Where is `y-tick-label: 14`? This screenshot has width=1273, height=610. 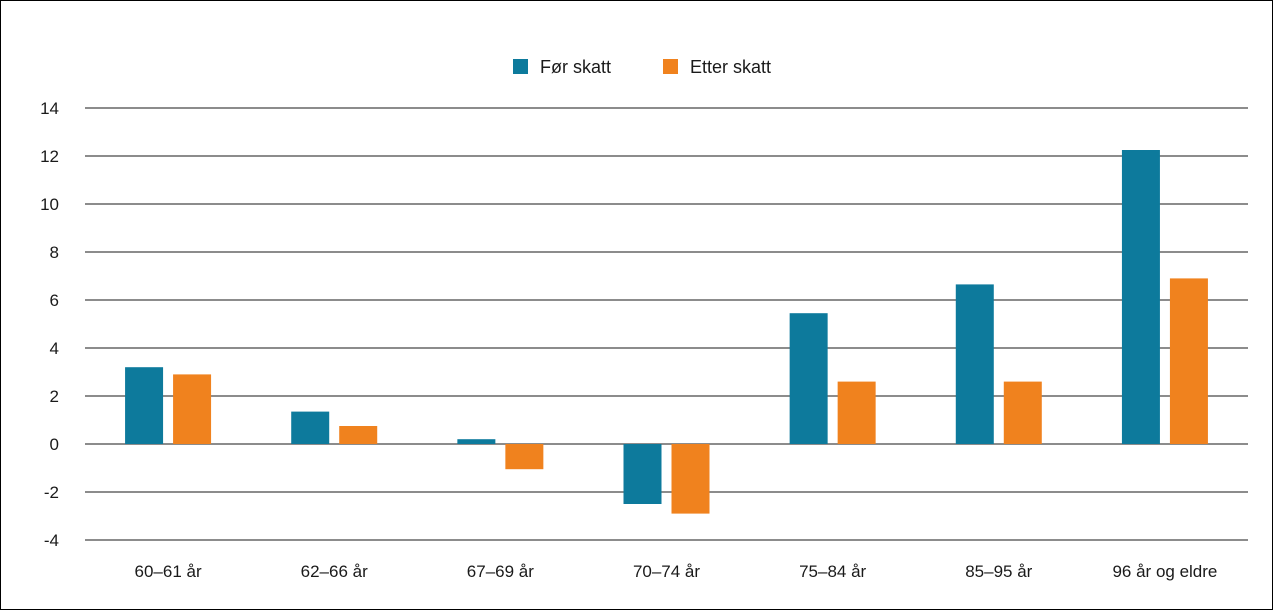 y-tick-label: 14 is located at coordinates (49, 108).